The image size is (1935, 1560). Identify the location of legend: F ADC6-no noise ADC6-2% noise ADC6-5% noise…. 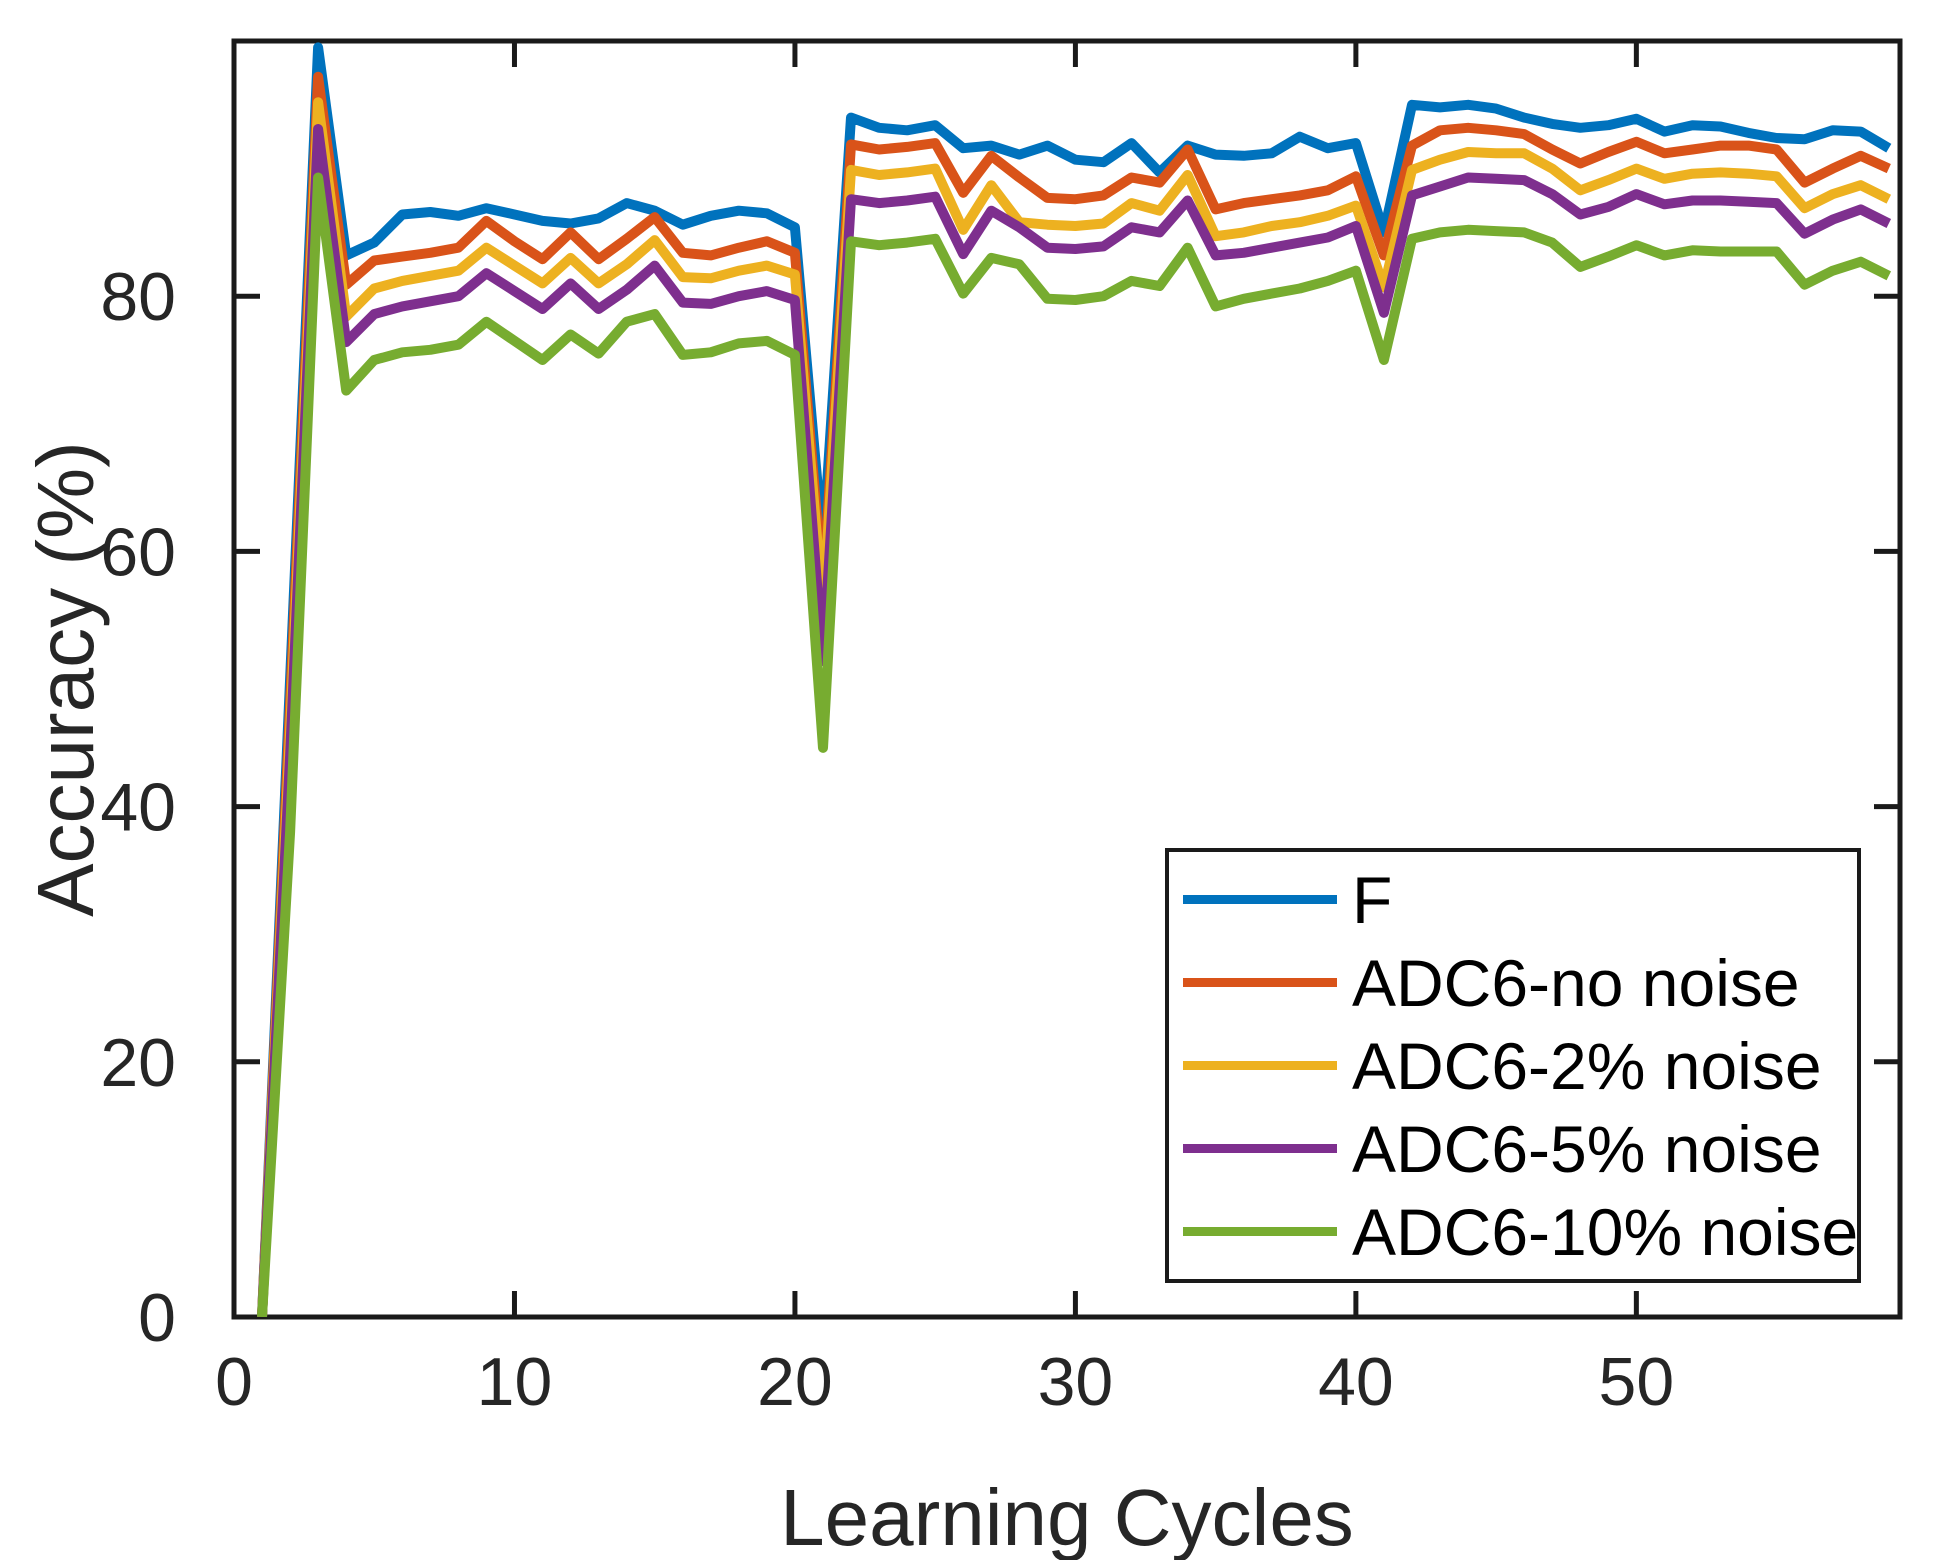
(1513, 1065).